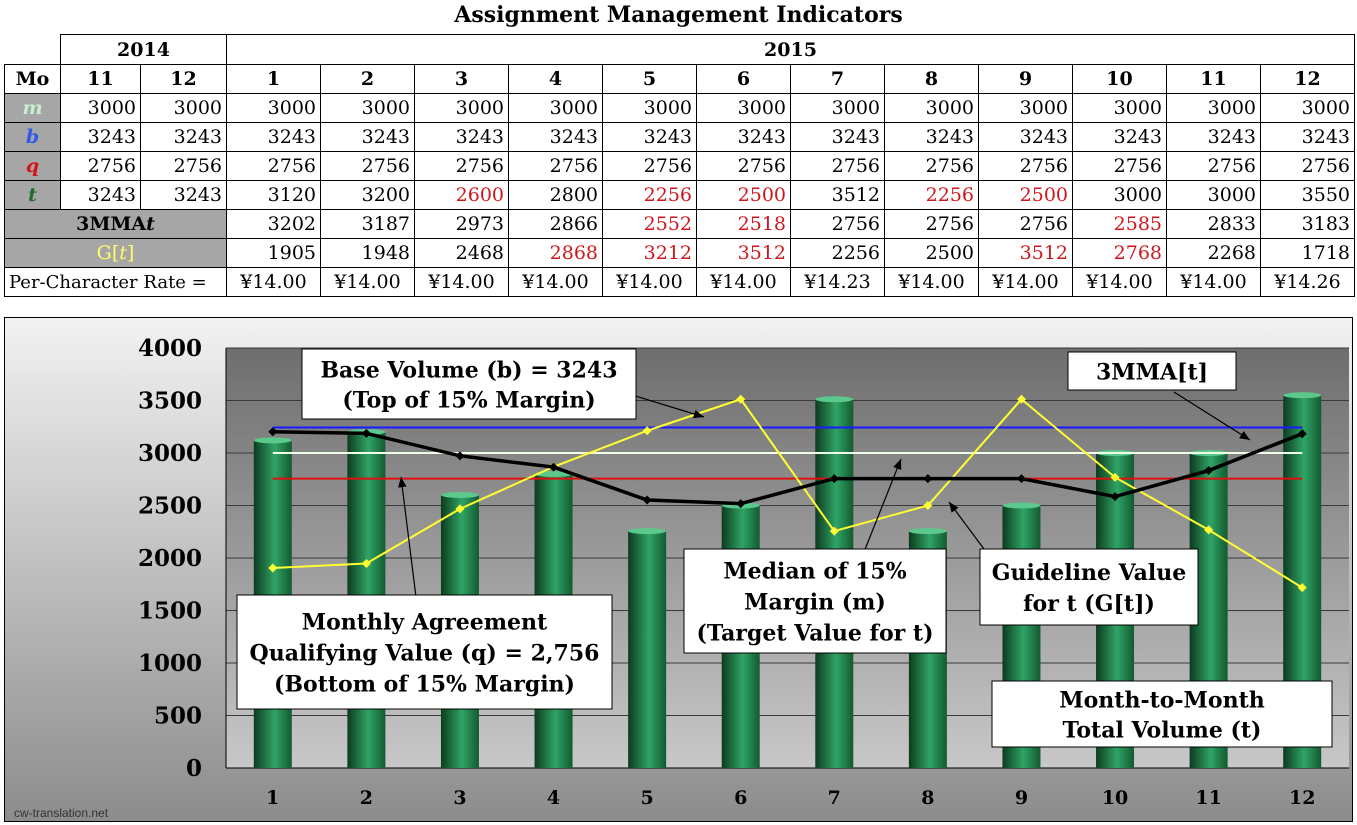  What do you see at coordinates (178, 716) in the screenshot?
I see `y-tick-label: 500` at bounding box center [178, 716].